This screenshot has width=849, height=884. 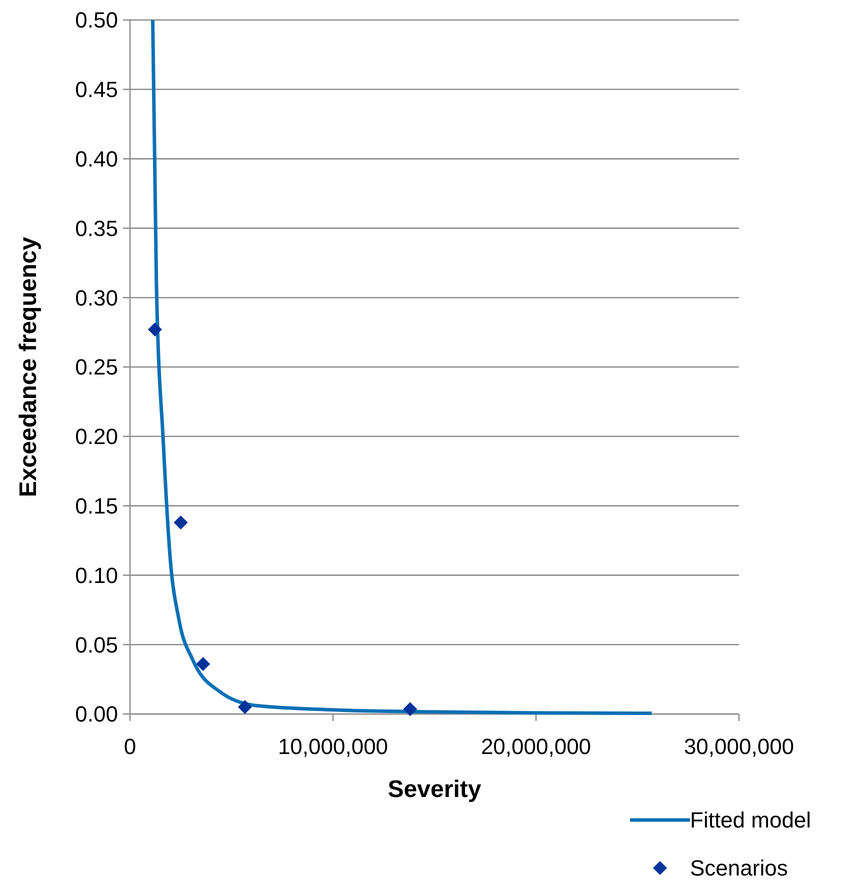 I want to click on x-tick-label: 20,000,000, so click(x=536, y=746).